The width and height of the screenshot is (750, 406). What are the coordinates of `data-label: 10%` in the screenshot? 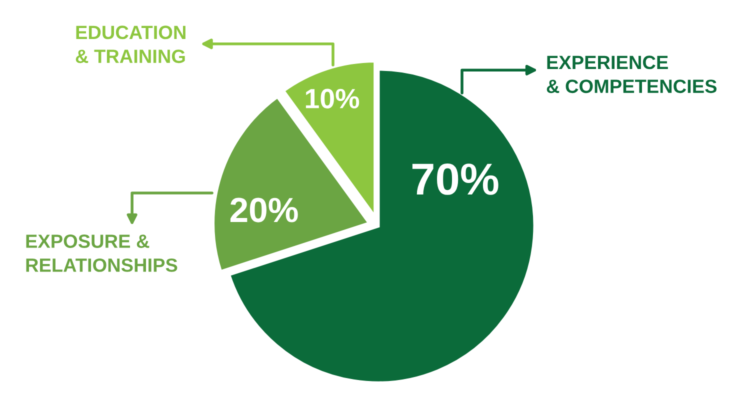 It's located at (333, 98).